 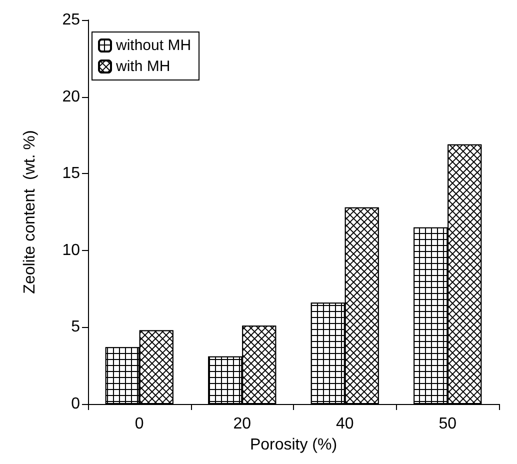 I want to click on x-tick-label: 0, so click(x=139, y=424).